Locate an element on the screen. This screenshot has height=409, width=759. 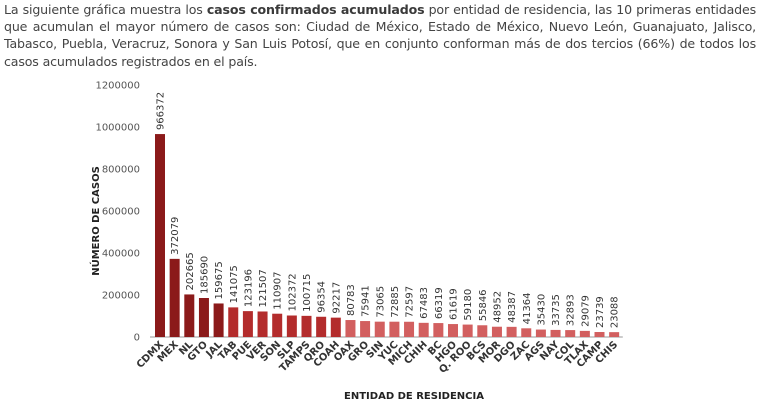
data-label: 61619 is located at coordinates (454, 304).